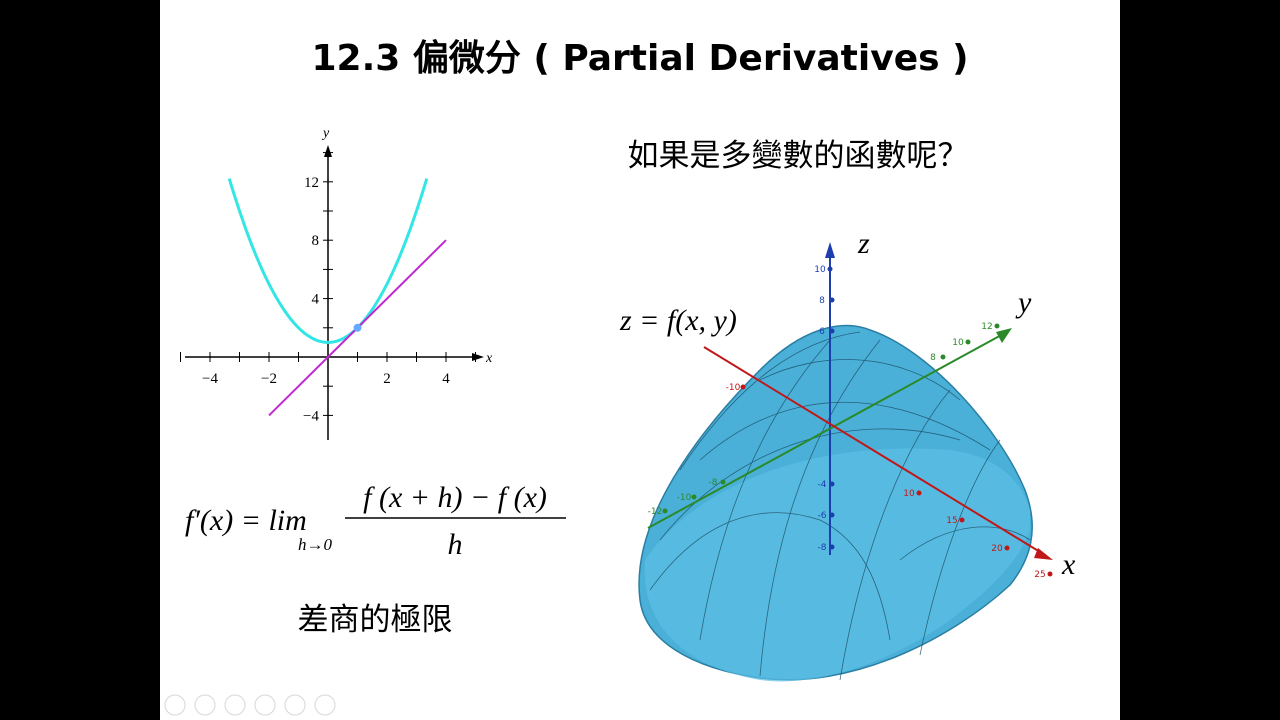 The height and width of the screenshot is (720, 1280). Describe the element at coordinates (316, 300) in the screenshot. I see `y-tick-label: 4` at that location.